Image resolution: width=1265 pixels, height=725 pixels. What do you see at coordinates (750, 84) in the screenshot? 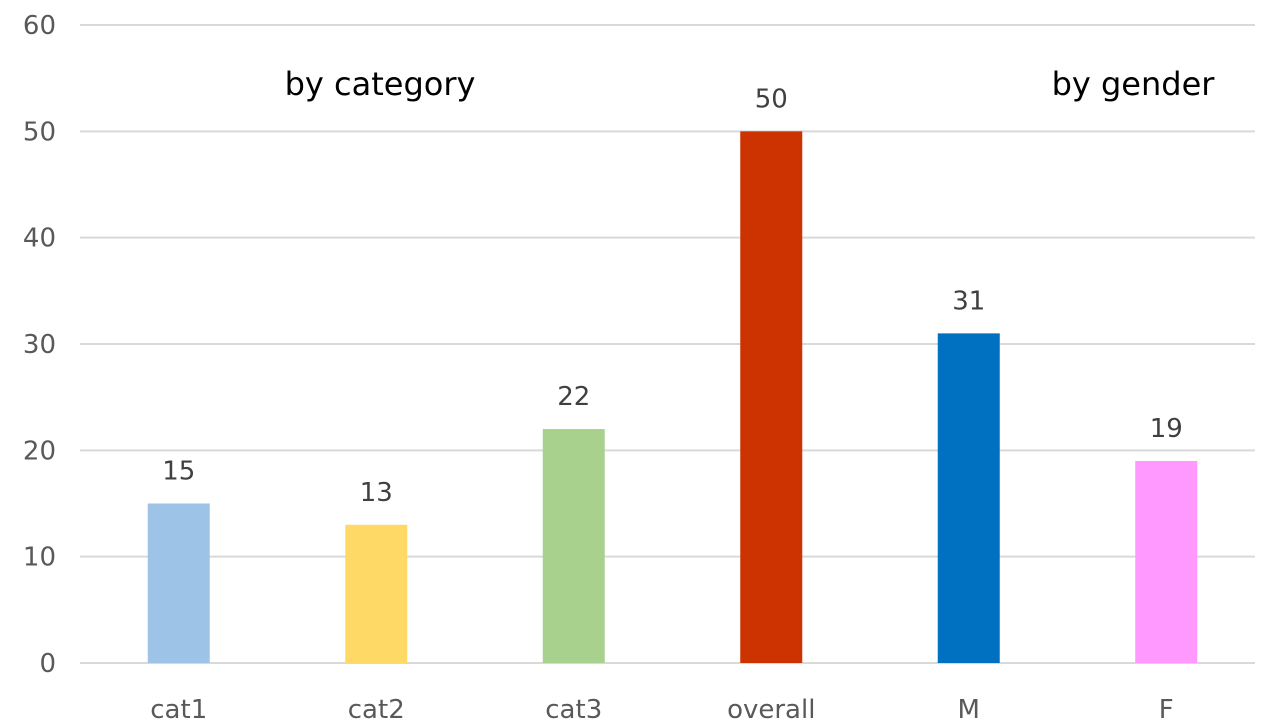
I see `annotations: by category by gender` at bounding box center [750, 84].